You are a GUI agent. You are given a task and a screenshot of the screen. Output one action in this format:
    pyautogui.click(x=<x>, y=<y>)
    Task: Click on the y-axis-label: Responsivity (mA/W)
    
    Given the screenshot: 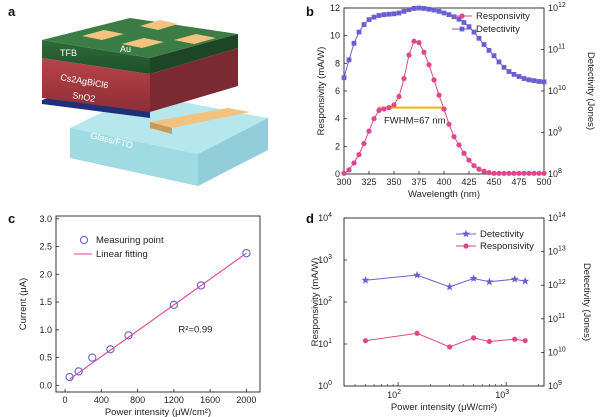 What is the action you would take?
    pyautogui.click(x=321, y=91)
    